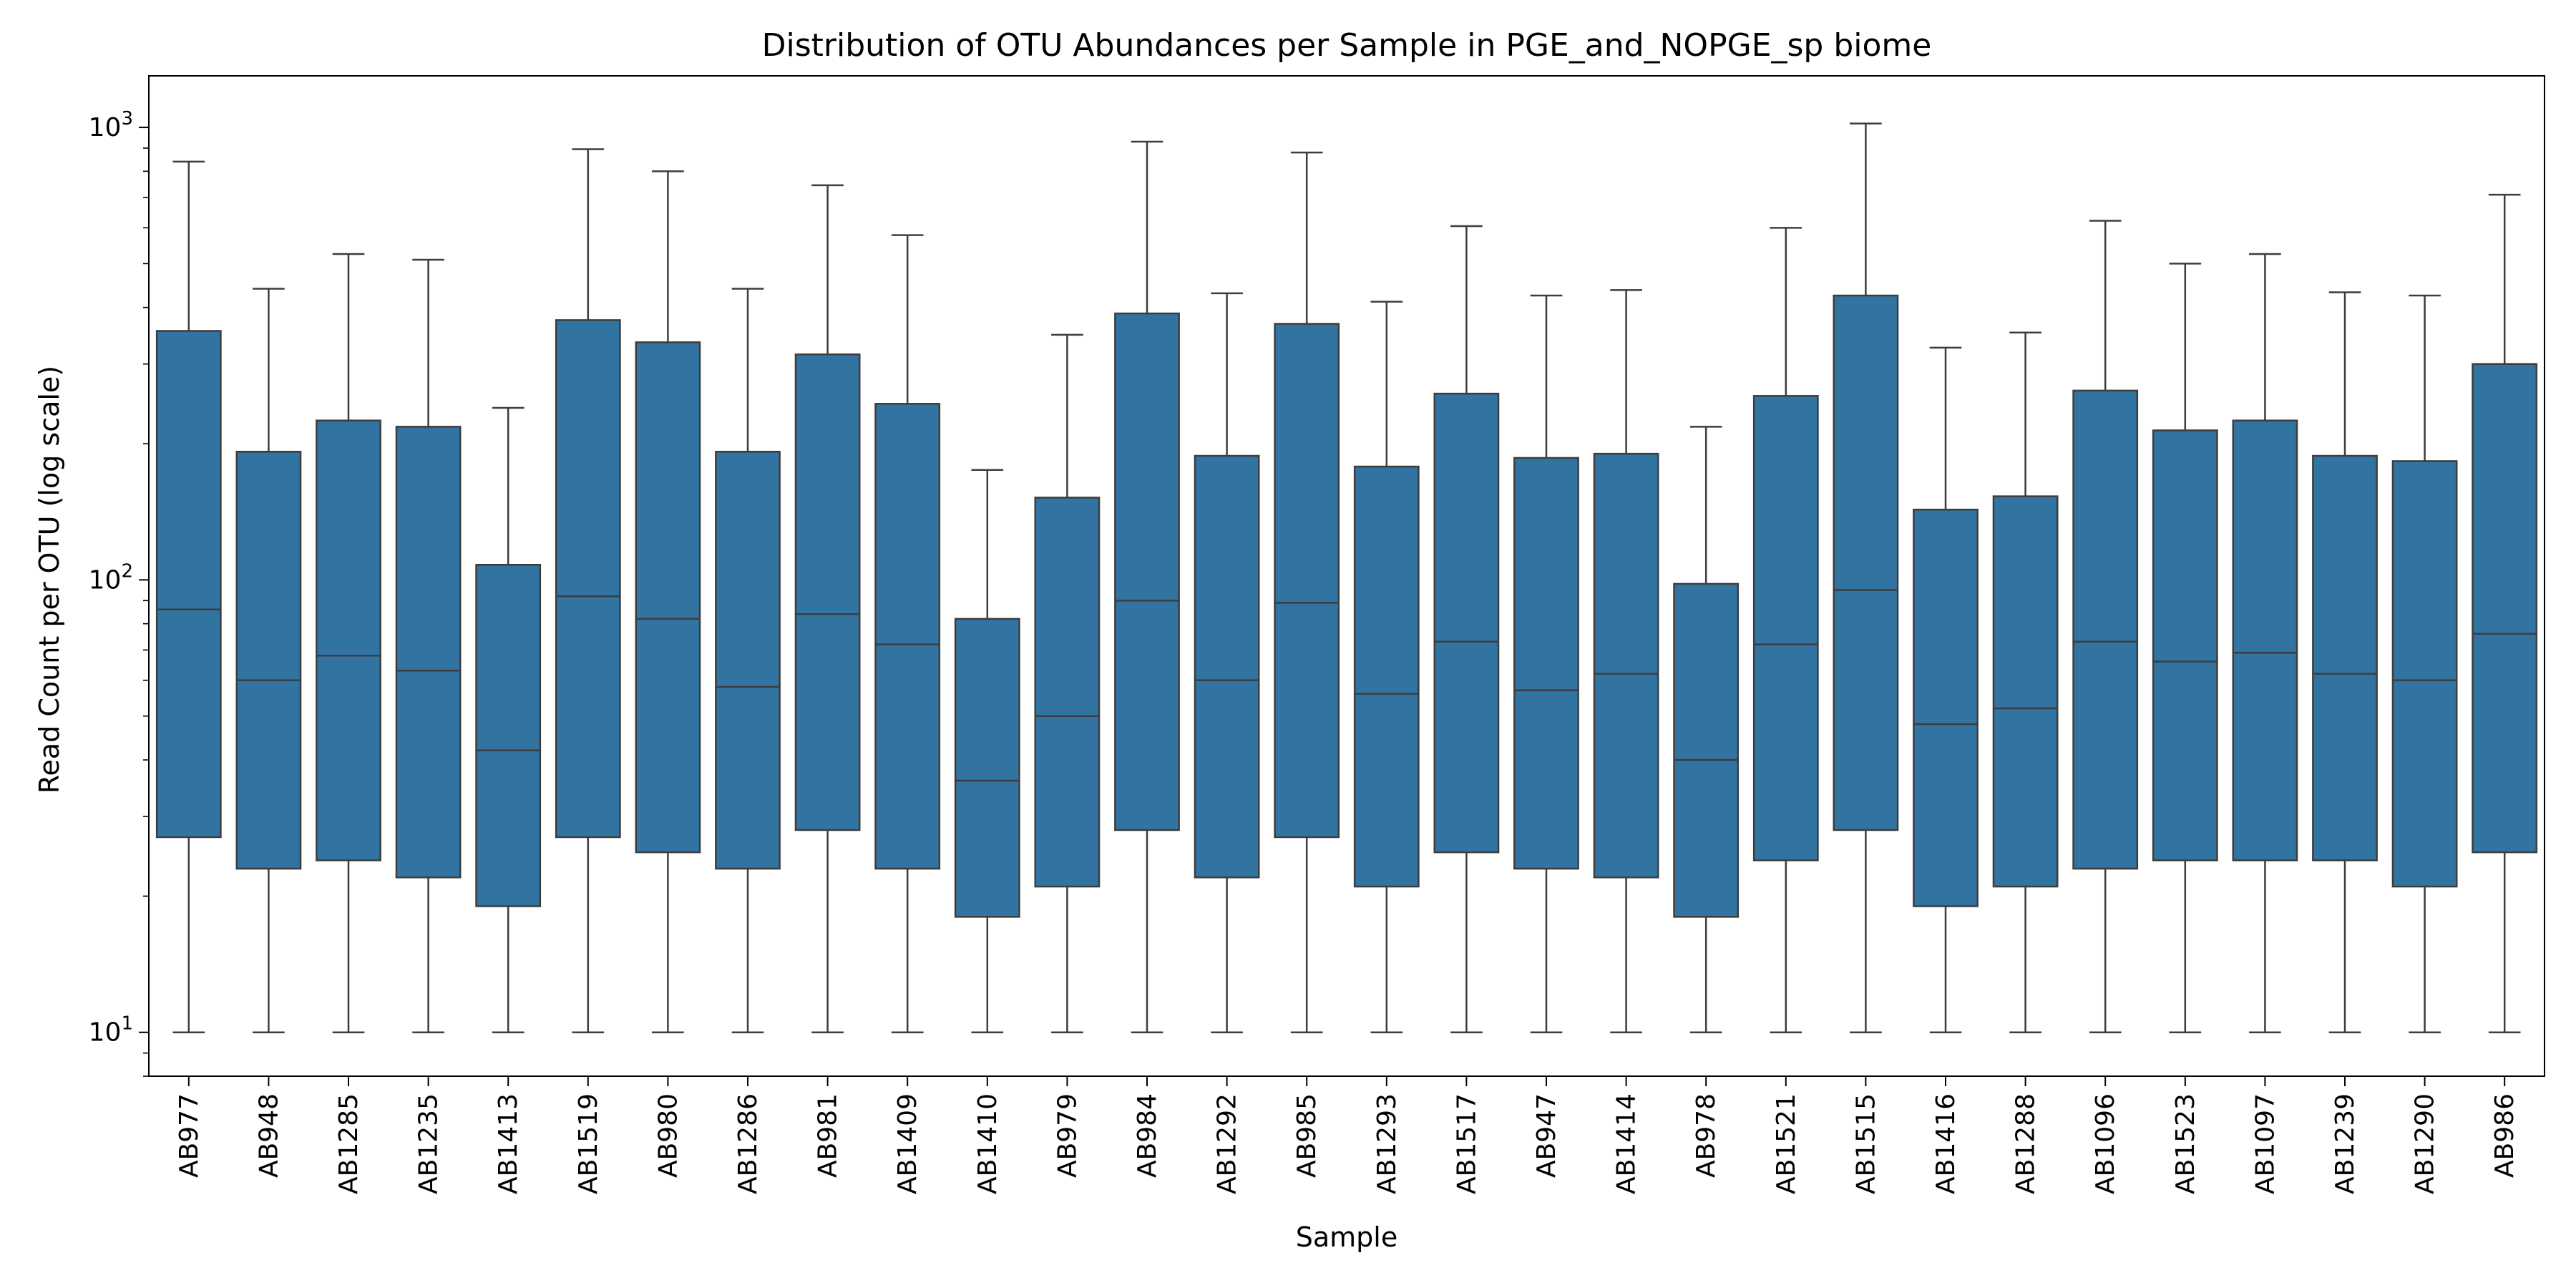 The height and width of the screenshot is (1288, 2576). Describe the element at coordinates (2425, 1143) in the screenshot. I see `x-tick-label: AB1290` at that location.